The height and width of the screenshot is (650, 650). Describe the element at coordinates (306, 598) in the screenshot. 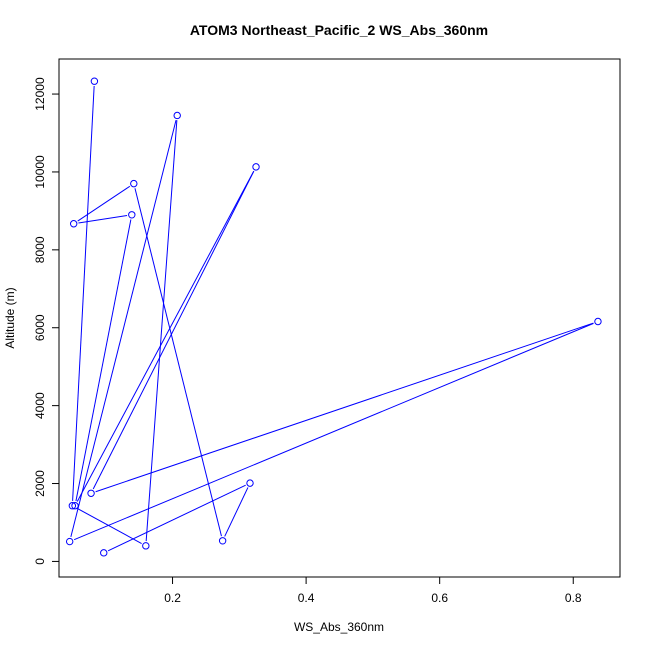

I see `x-tick-label: 0.4` at that location.